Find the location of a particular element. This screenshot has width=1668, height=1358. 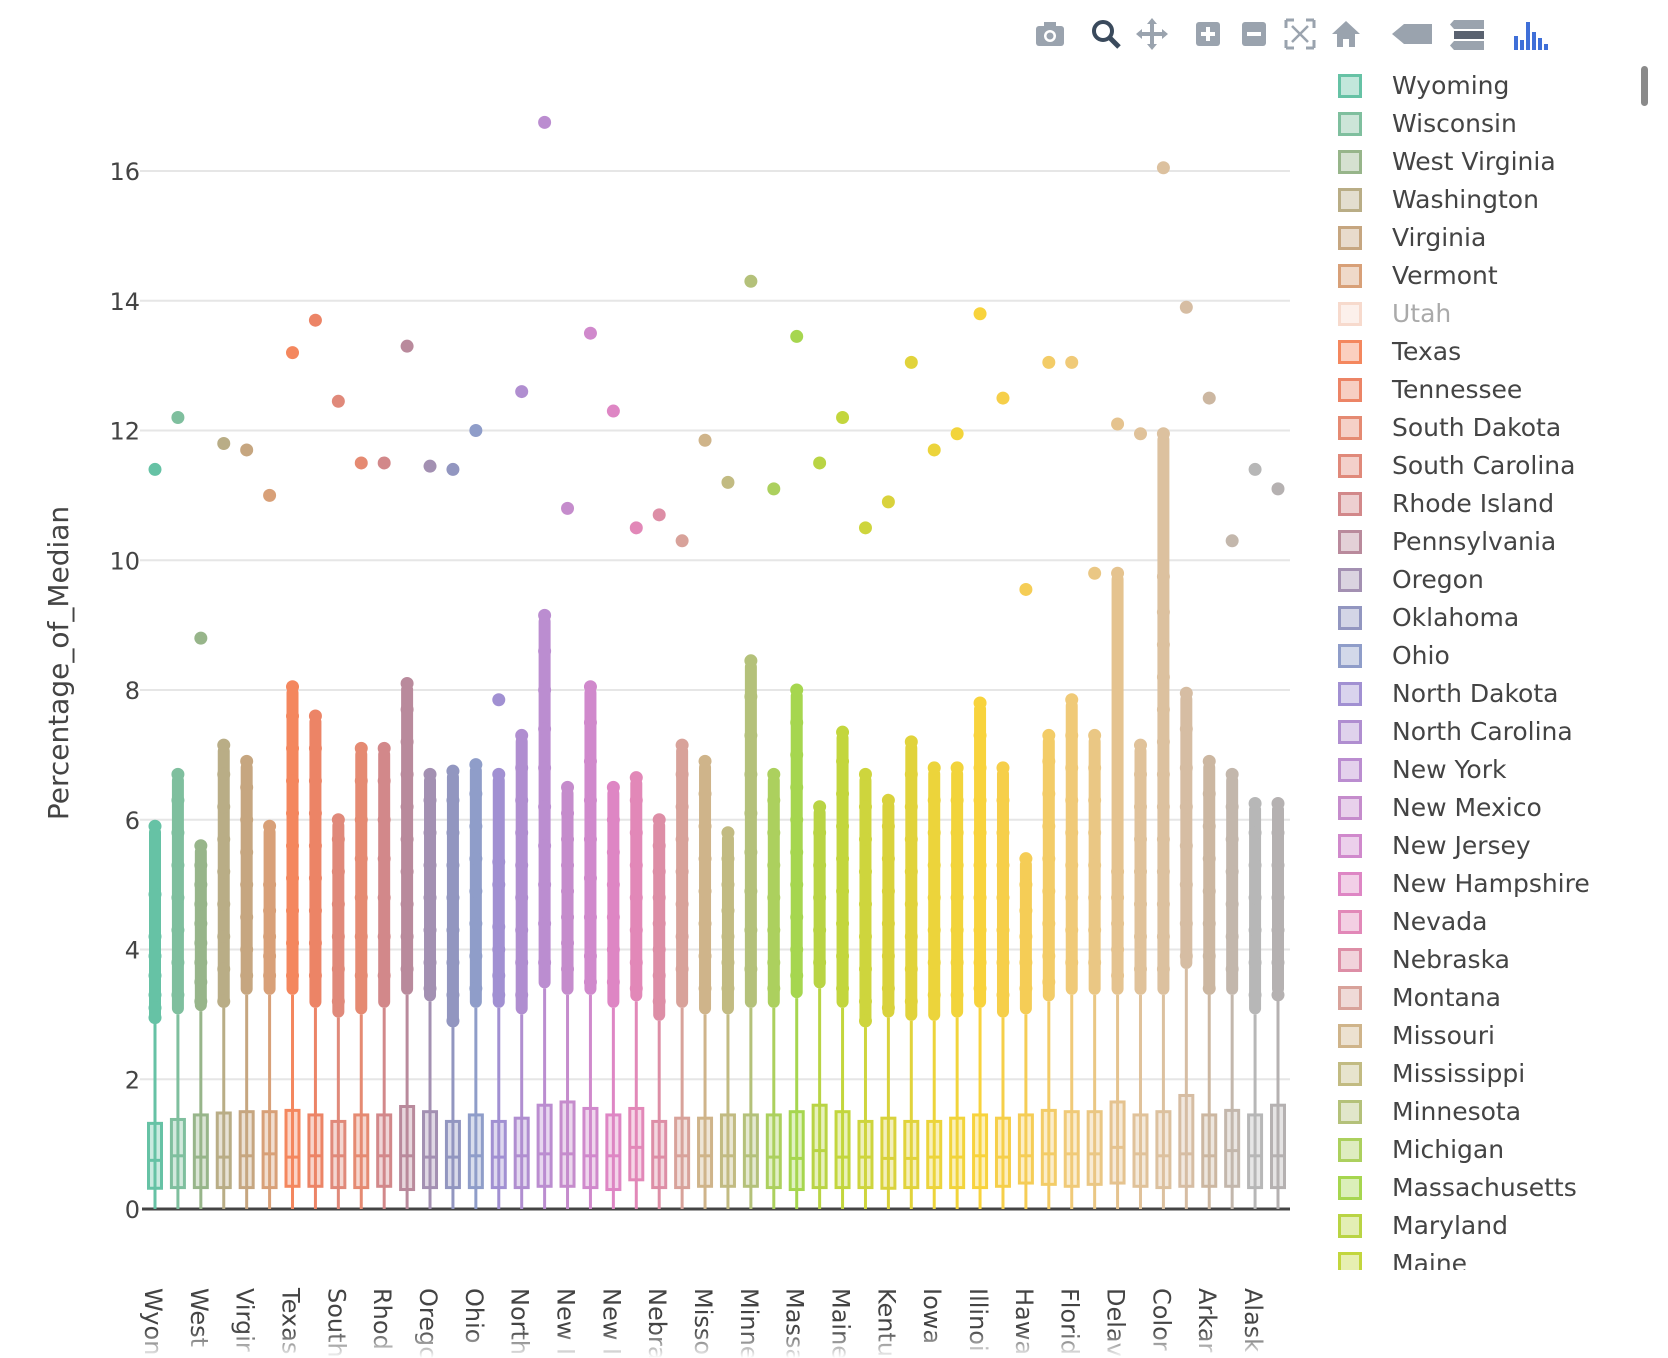

legend-item: Pennsylvania is located at coordinates (1490, 544).